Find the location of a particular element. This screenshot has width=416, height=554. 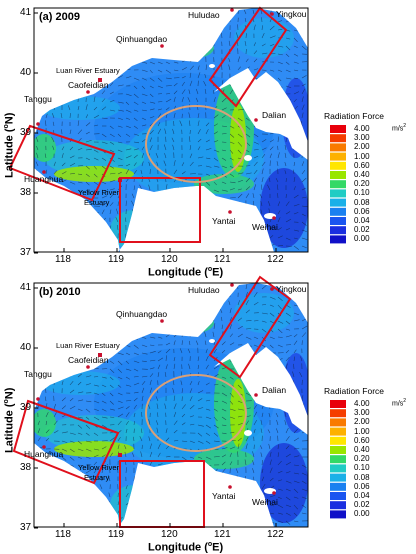

place-label-weihai: Weihai is located at coordinates (265, 502).